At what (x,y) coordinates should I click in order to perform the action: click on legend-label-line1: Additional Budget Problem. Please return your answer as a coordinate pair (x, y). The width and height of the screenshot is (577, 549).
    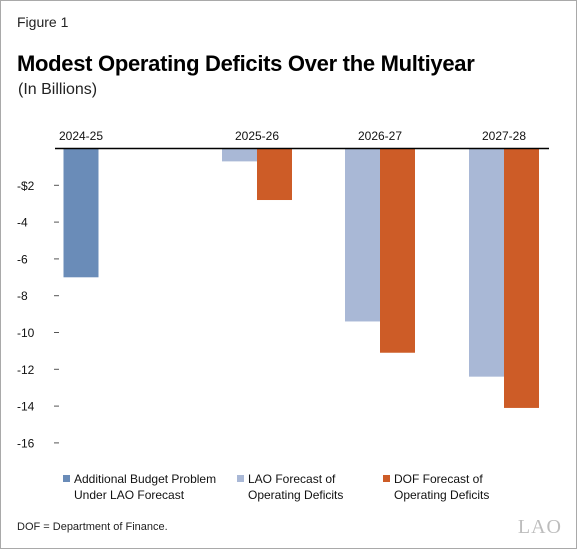
    Looking at the image, I should click on (145, 479).